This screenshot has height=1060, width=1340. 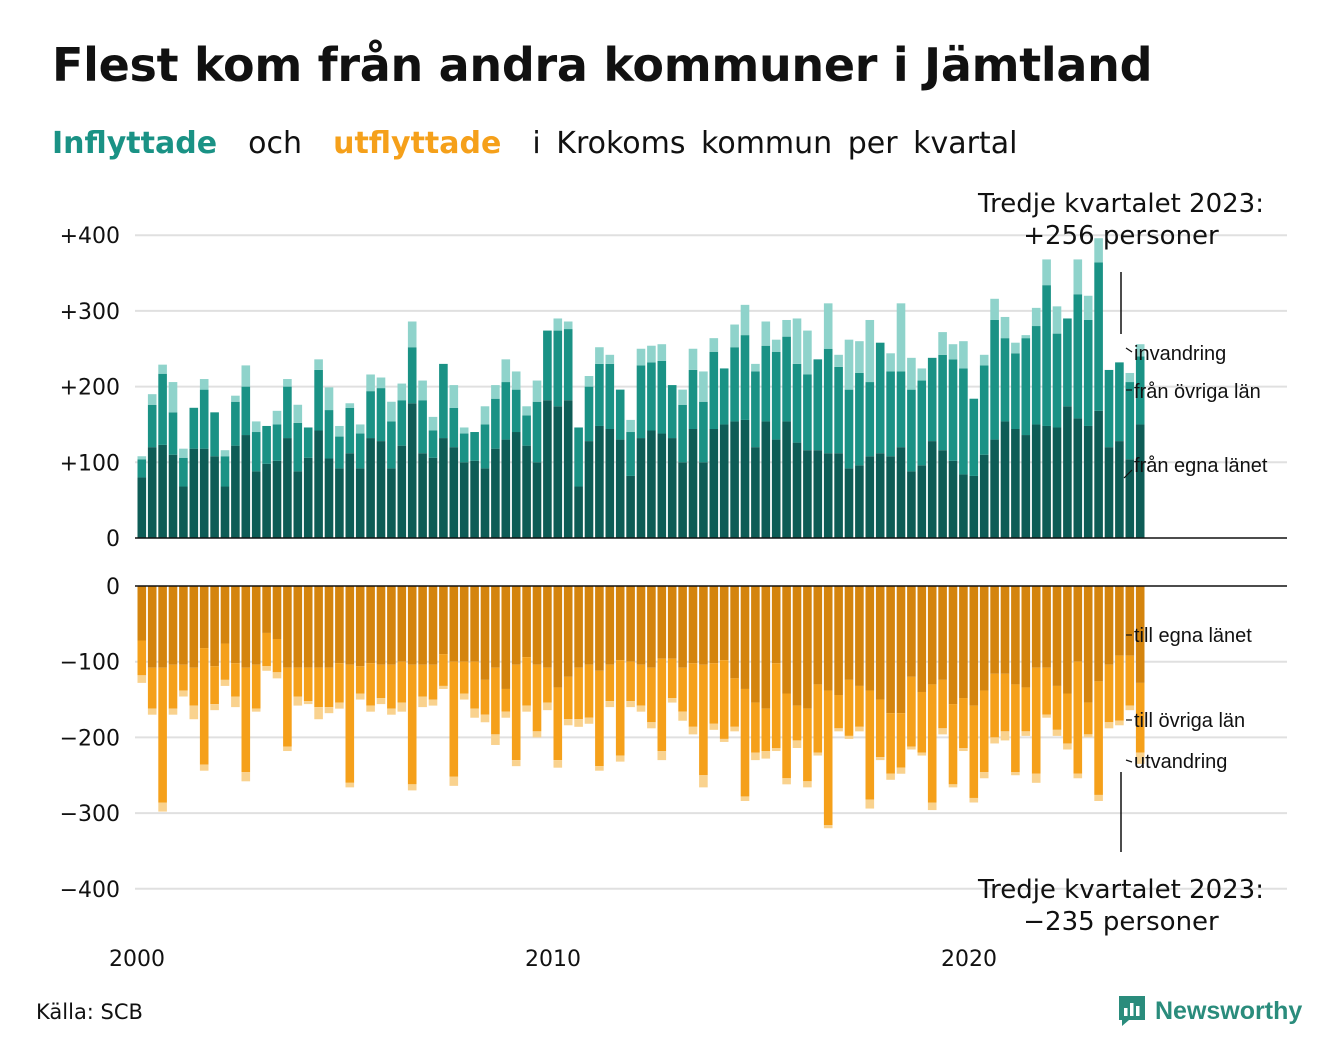 I want to click on annotation-out-line-2: −235 personer, so click(x=1121, y=922).